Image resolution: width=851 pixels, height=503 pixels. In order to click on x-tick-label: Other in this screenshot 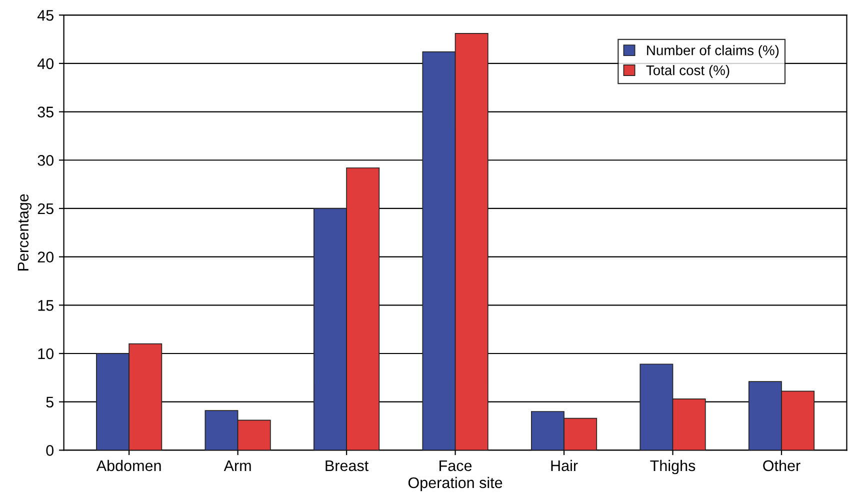, I will do `click(781, 466)`.